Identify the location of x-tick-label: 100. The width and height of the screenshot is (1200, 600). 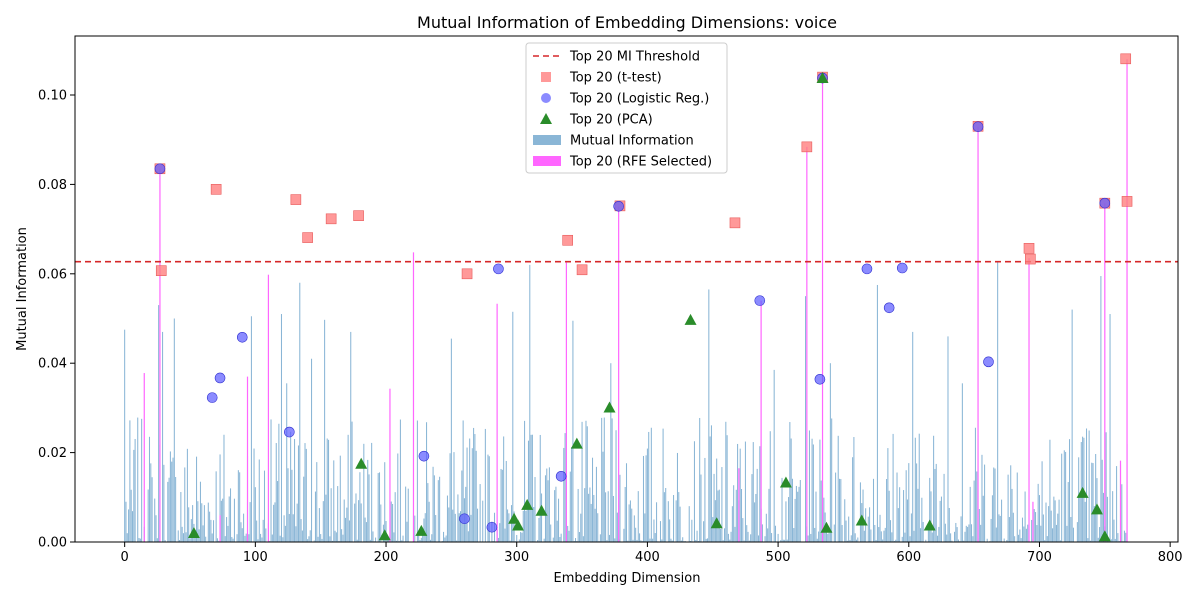
(255, 557).